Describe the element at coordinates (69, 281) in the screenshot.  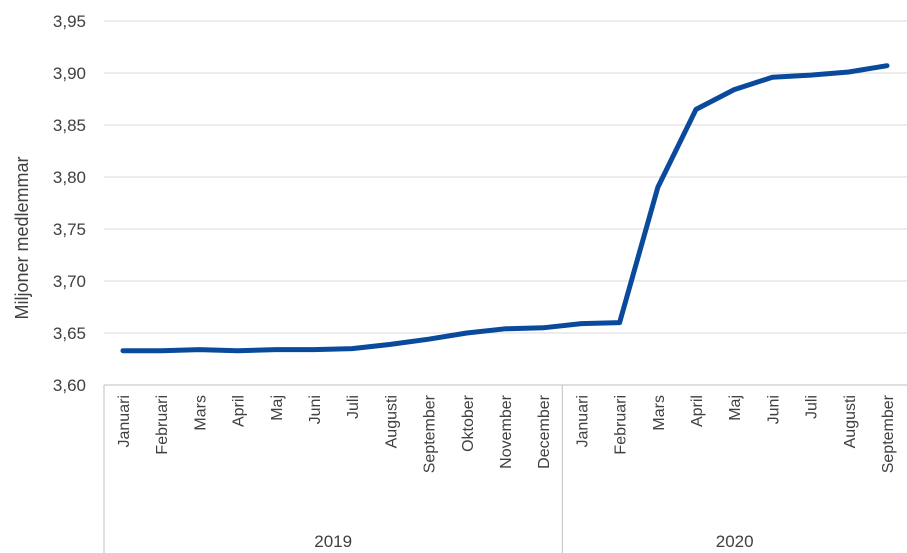
I see `y-tick-label: 3,70` at that location.